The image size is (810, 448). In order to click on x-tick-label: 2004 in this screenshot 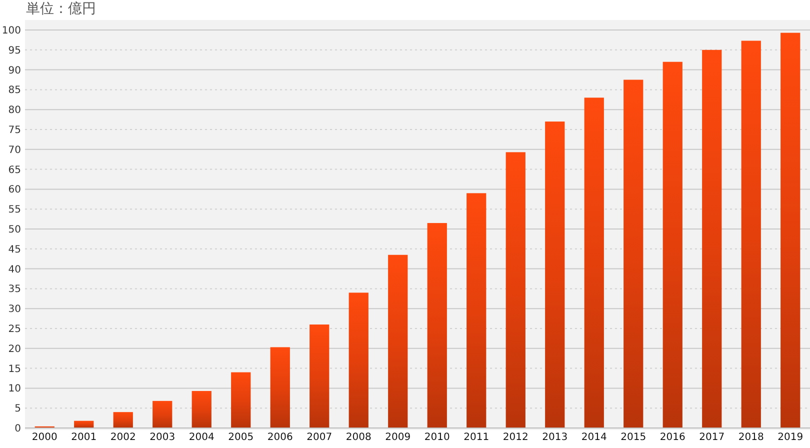, I will do `click(201, 437)`.